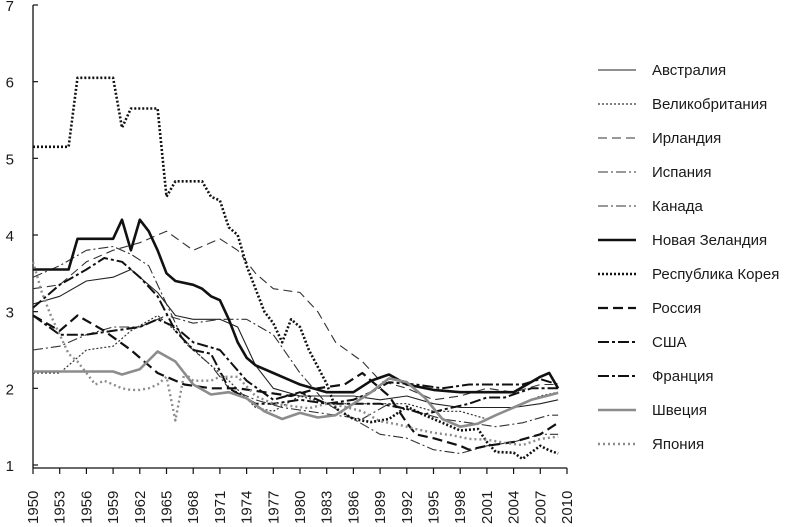  Describe the element at coordinates (487, 507) in the screenshot. I see `x-tick-label: 2001` at that location.